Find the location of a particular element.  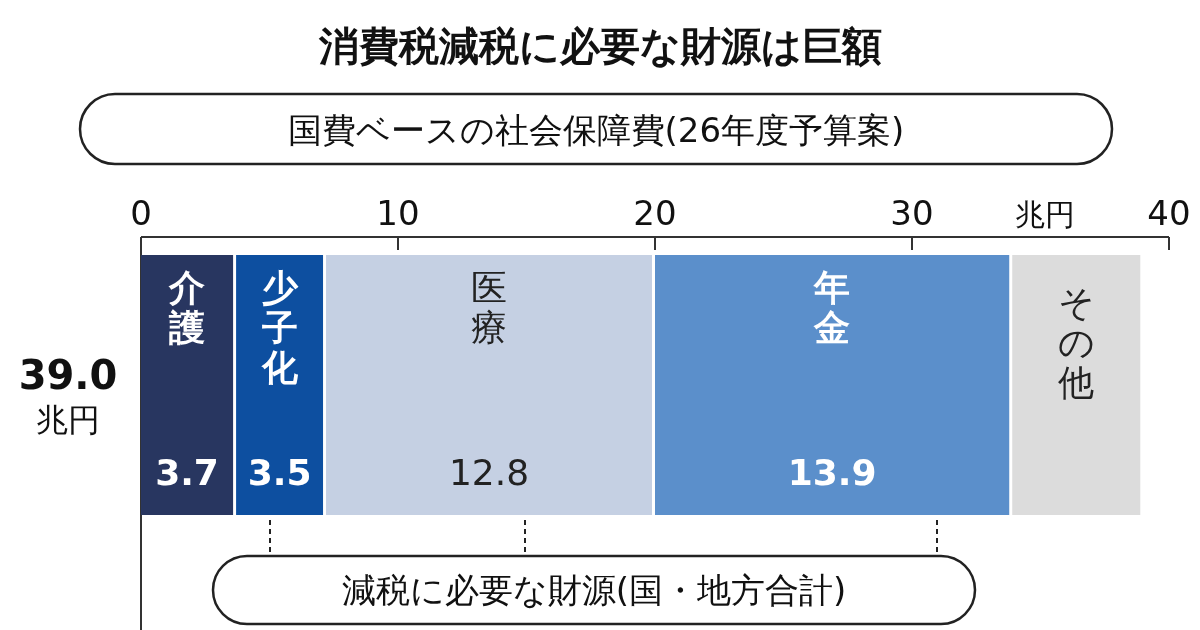

data-label: 3.7 is located at coordinates (187, 472).